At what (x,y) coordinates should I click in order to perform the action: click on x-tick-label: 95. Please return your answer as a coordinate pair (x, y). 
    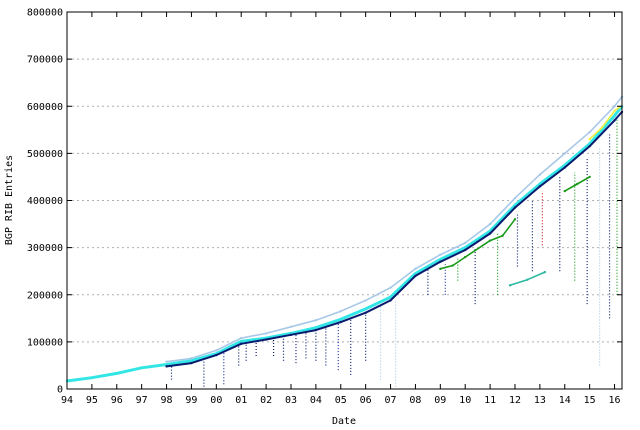
    Looking at the image, I should click on (92, 400).